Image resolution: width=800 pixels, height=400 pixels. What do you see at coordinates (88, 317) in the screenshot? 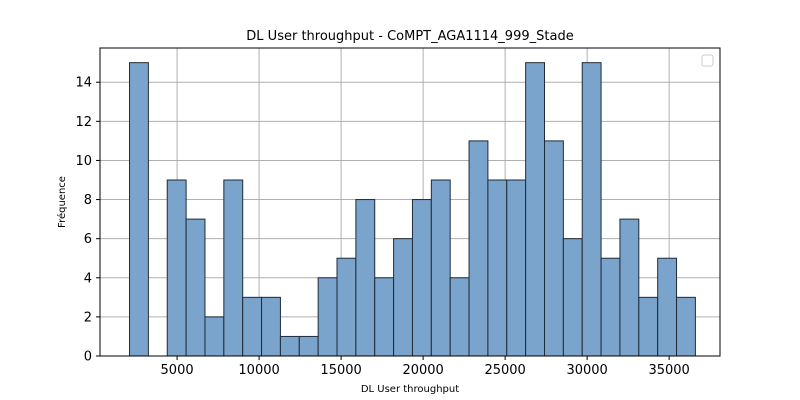
I see `y-tick-label: 2` at bounding box center [88, 317].